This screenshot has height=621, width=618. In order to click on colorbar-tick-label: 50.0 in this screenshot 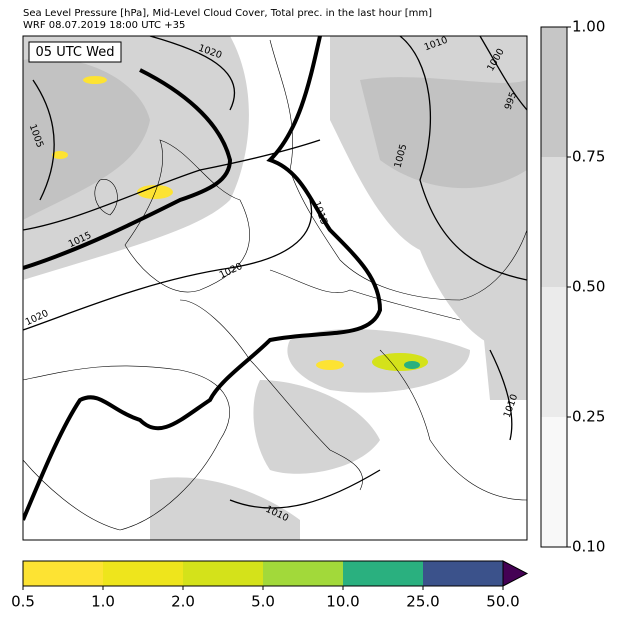, I will do `click(502, 602)`.